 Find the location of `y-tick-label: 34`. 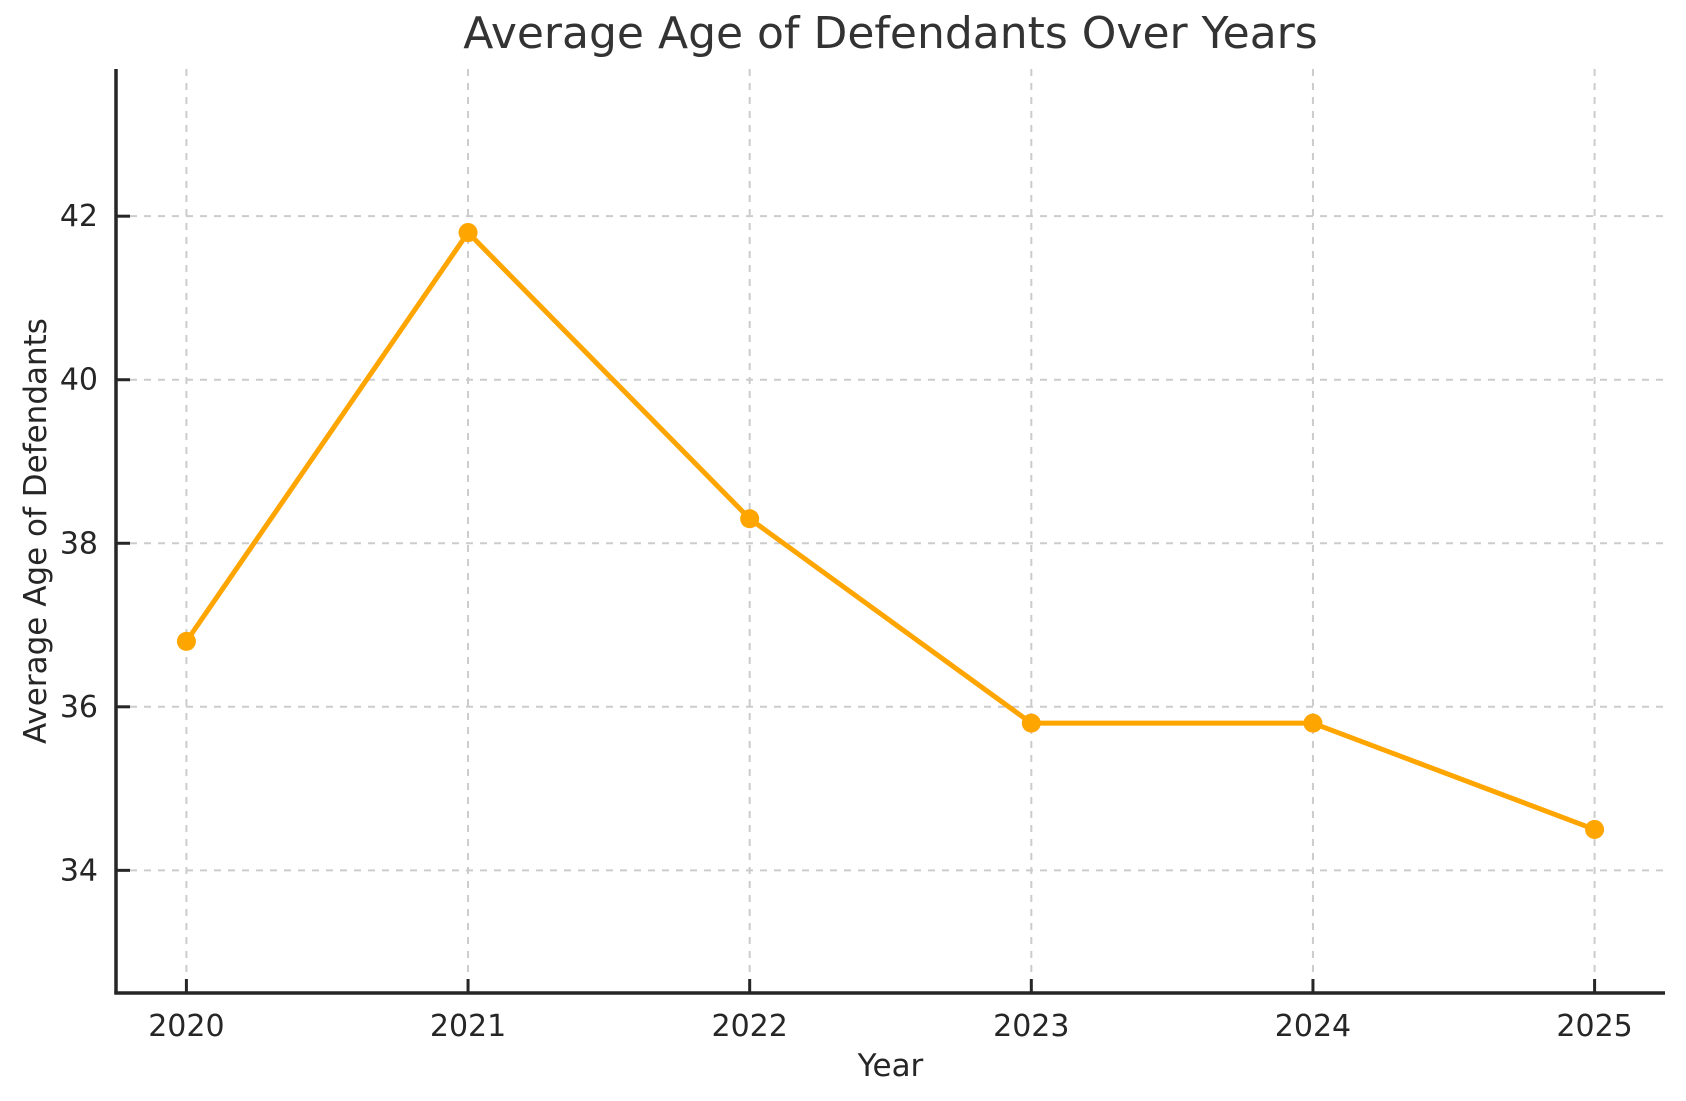

y-tick-label: 34 is located at coordinates (79, 870).